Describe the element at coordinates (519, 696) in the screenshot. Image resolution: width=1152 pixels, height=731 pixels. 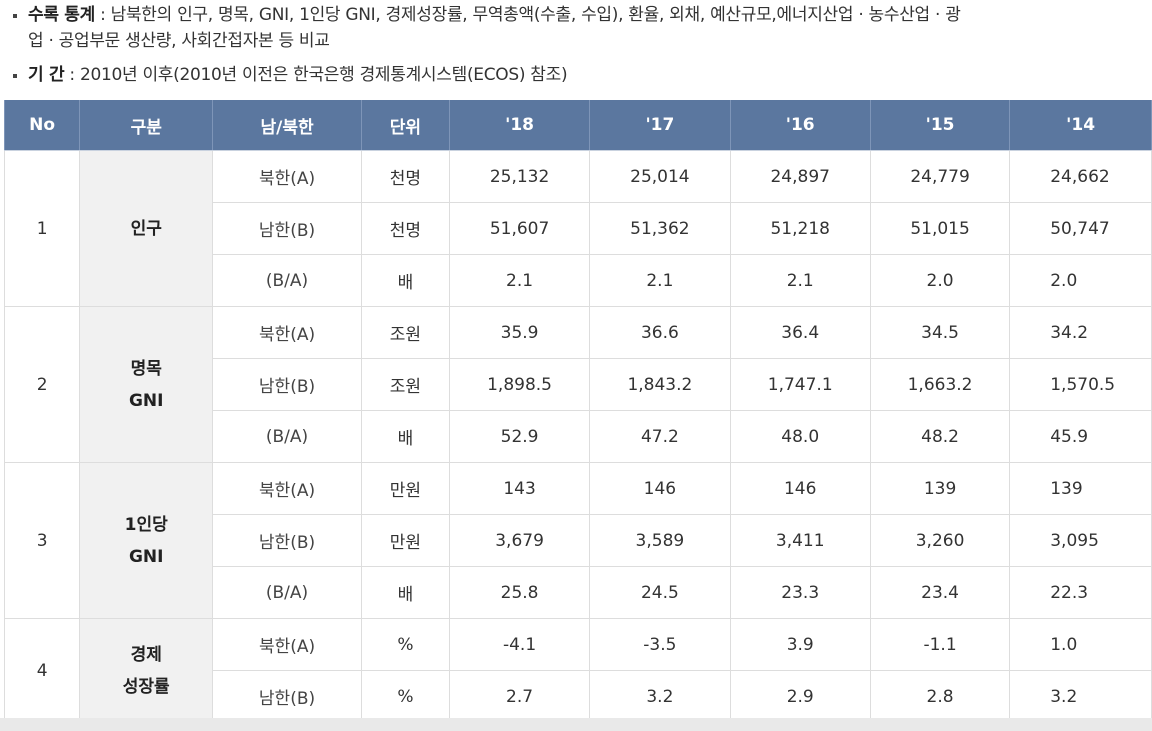
I see `value-cell: 2.7` at that location.